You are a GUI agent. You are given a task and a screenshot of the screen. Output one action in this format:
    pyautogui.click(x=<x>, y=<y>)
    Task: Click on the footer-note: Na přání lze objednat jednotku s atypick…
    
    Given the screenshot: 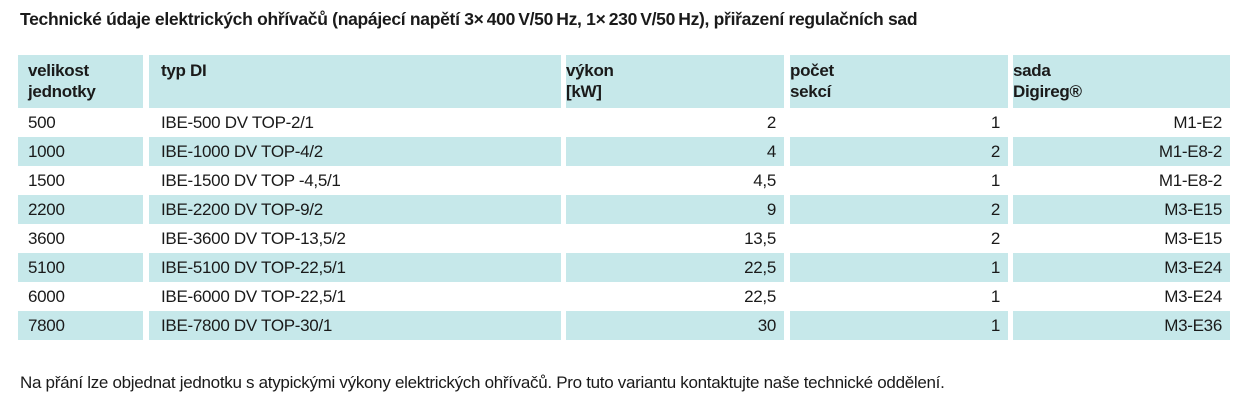 What is the action you would take?
    pyautogui.click(x=482, y=382)
    